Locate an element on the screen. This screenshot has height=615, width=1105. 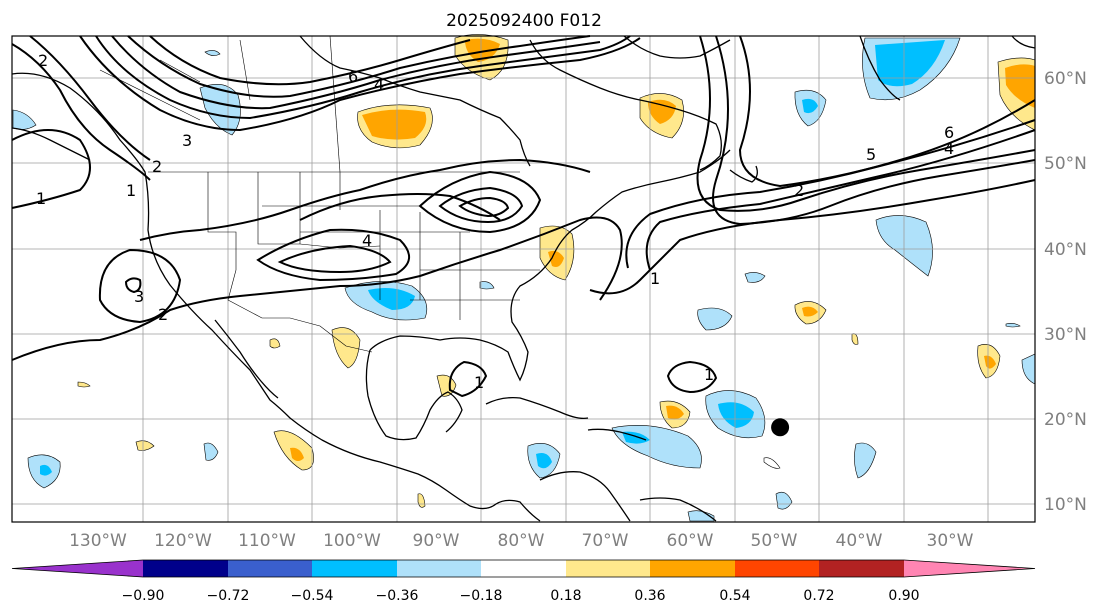
storm-center-marker is located at coordinates (780, 427).